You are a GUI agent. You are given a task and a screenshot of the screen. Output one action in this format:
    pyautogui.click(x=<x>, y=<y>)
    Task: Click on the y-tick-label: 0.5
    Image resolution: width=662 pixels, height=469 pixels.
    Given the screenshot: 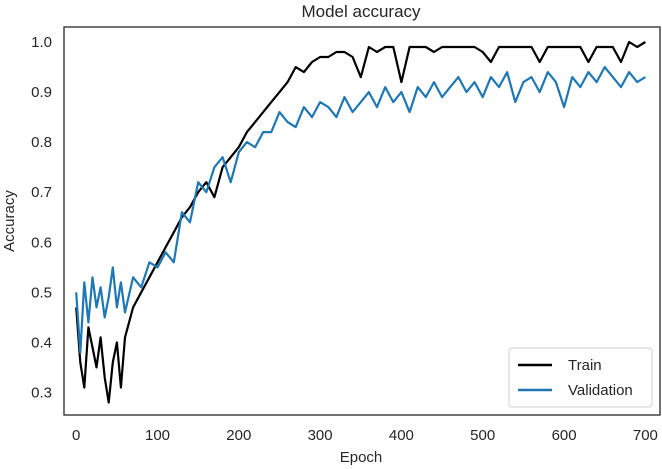 What is the action you would take?
    pyautogui.click(x=41, y=292)
    